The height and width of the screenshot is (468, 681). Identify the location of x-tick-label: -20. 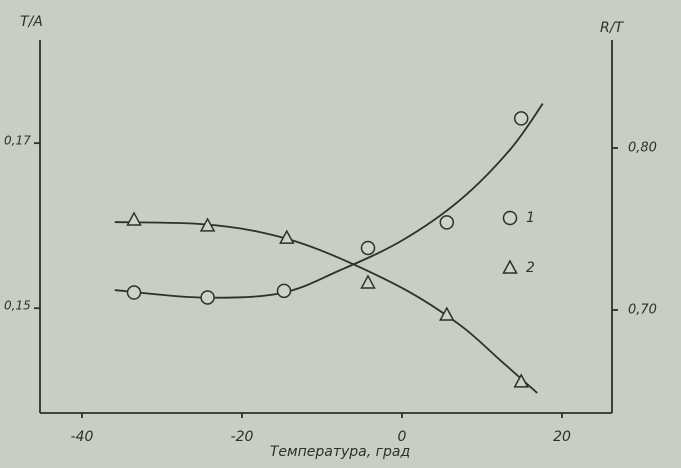
(242, 437).